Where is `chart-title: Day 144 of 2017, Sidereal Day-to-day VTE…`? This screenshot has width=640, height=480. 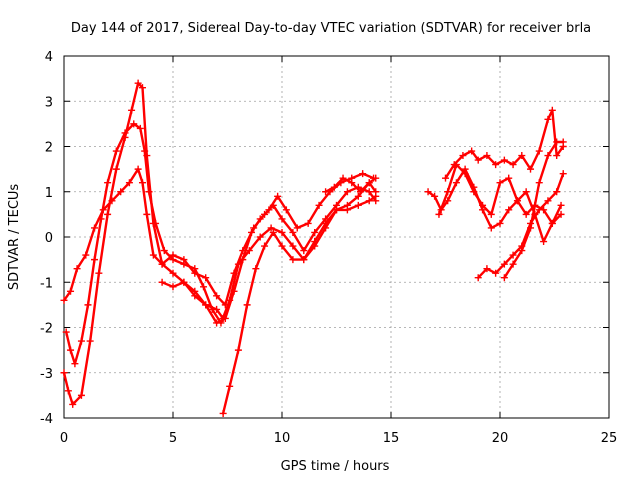 chart-title: Day 144 of 2017, Sidereal Day-to-day VTE… is located at coordinates (331, 28).